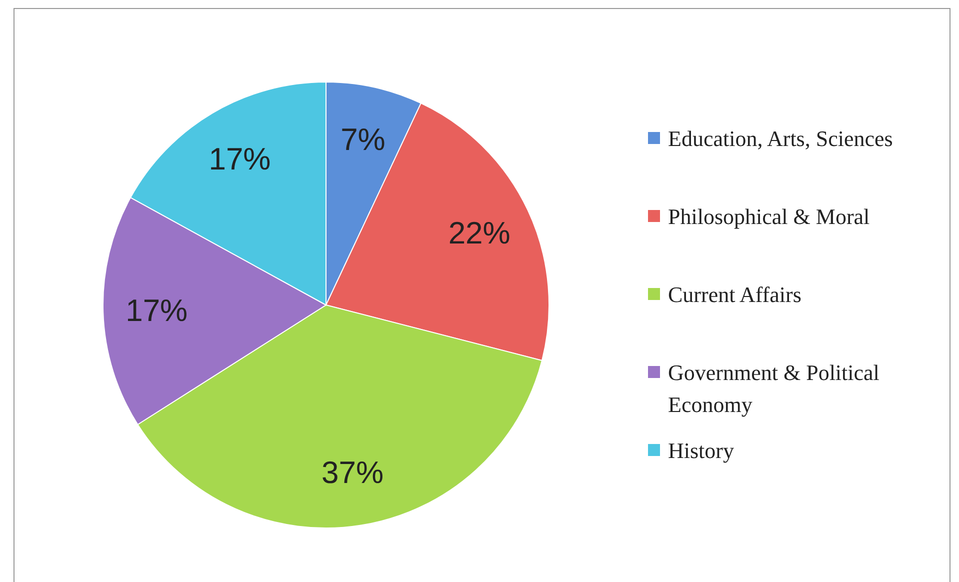 The height and width of the screenshot is (582, 959). What do you see at coordinates (774, 388) in the screenshot?
I see `legend-label: Government & Political Economy` at bounding box center [774, 388].